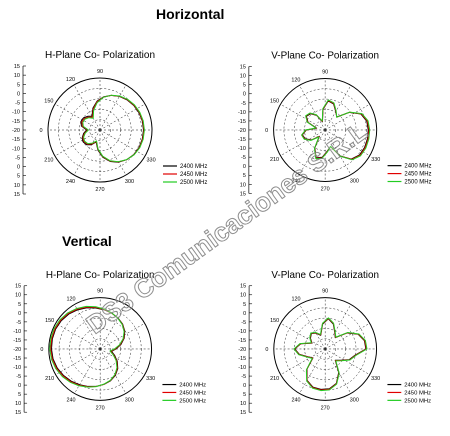 This screenshot has height=436, width=450. I want to click on chart-title: H-Plane Co- Polarization, so click(100, 55).